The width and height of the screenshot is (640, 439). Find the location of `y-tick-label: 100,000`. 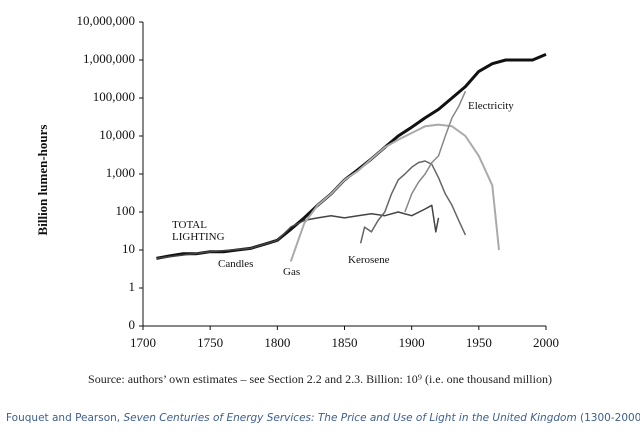

y-tick-label: 100,000 is located at coordinates (114, 96).